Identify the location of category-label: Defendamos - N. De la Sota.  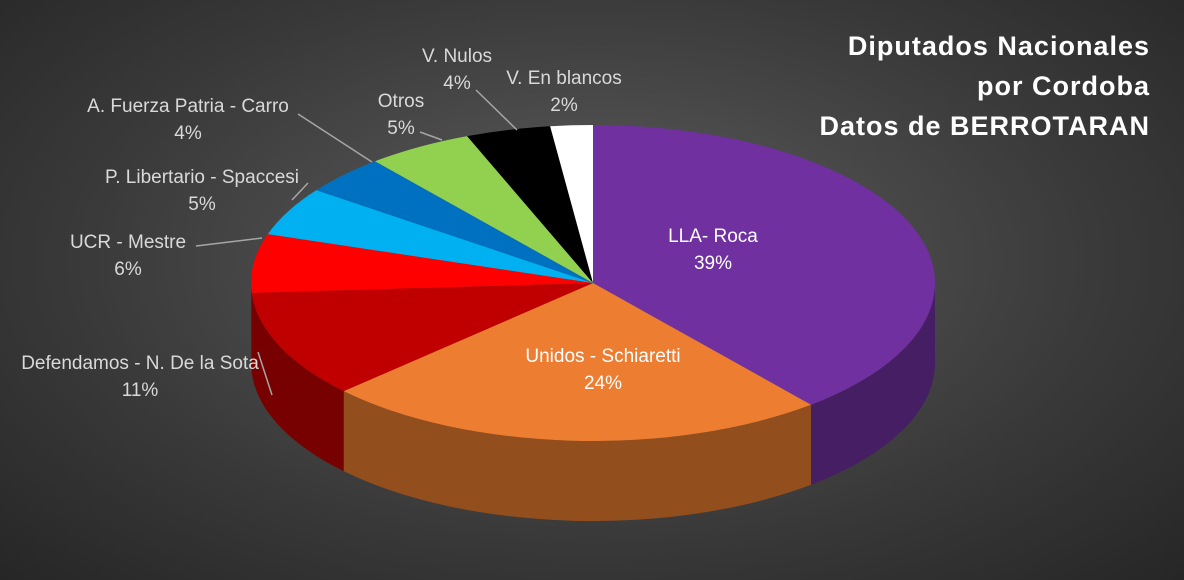
(140, 363).